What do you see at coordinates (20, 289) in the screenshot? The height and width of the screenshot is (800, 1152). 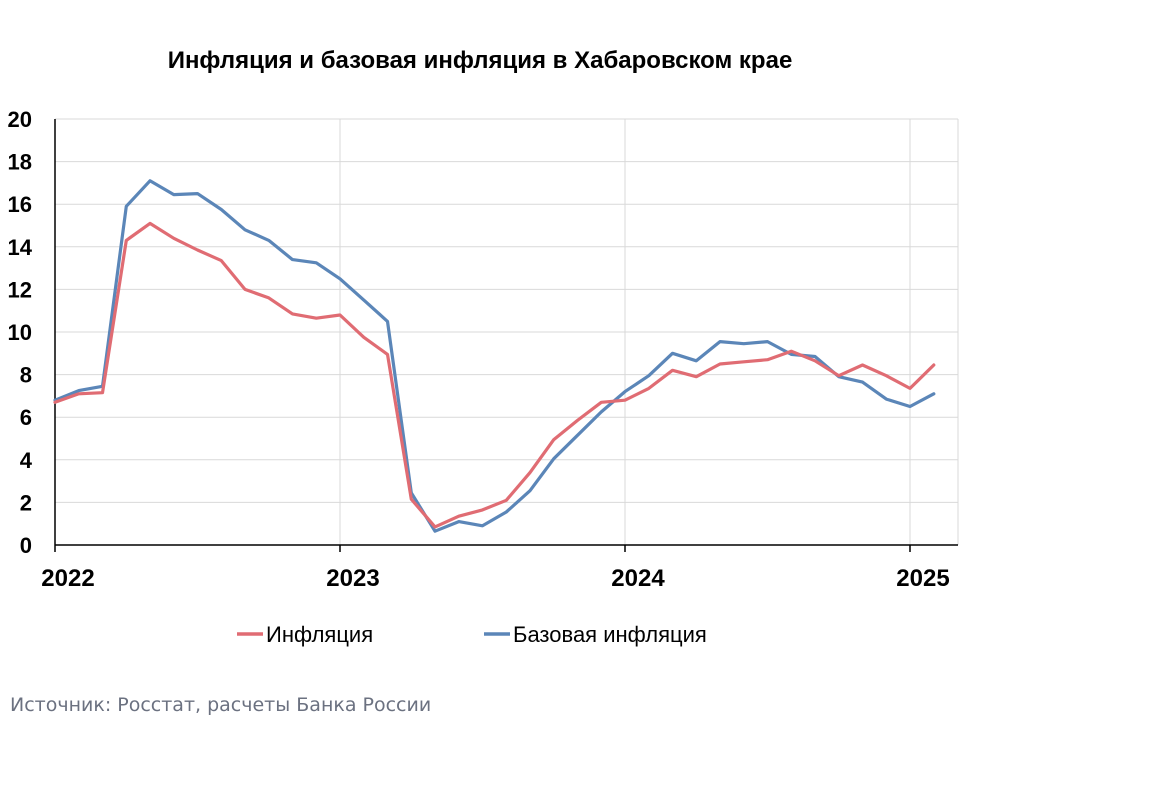 I see `y-tick-label-12: 12` at bounding box center [20, 289].